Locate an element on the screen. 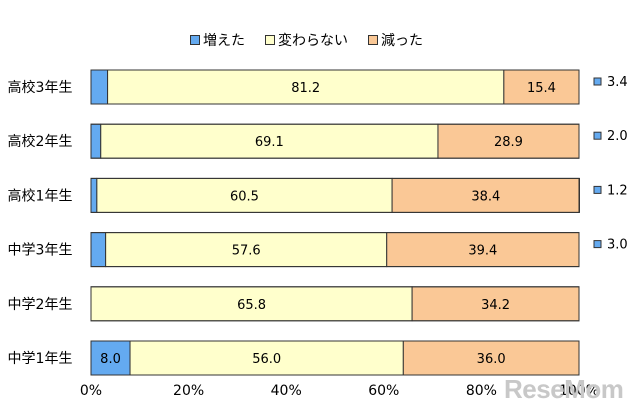 The height and width of the screenshot is (413, 640). data-label: 3.4 is located at coordinates (617, 82).